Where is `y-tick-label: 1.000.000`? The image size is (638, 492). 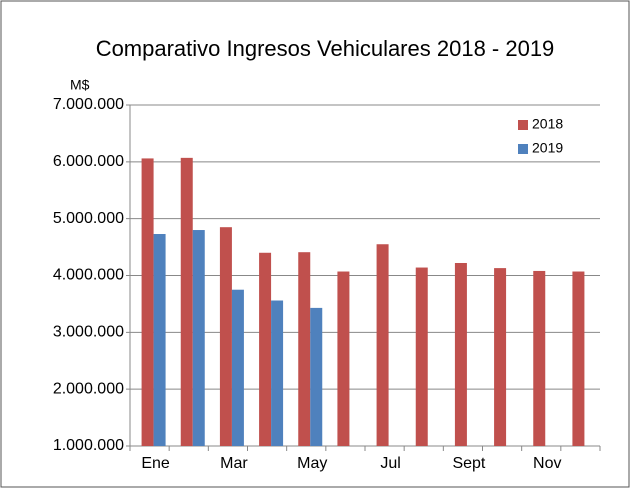 y-tick-label: 1.000.000 is located at coordinates (88, 445).